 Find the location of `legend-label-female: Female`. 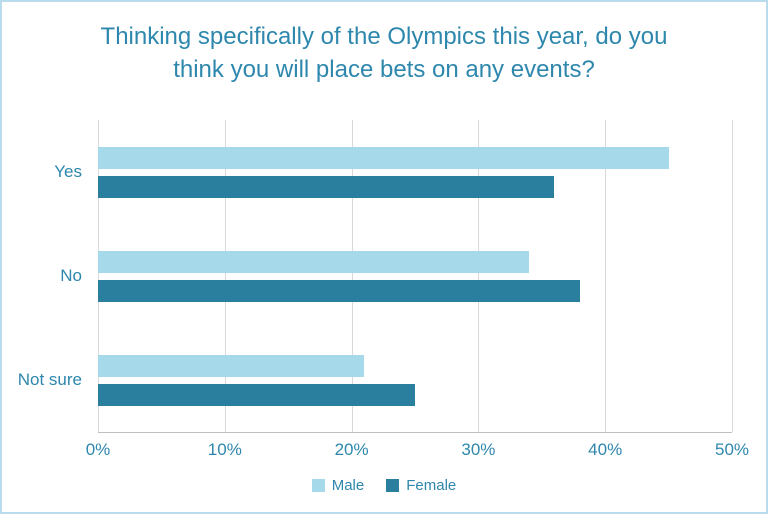

legend-label-female: Female is located at coordinates (431, 485).